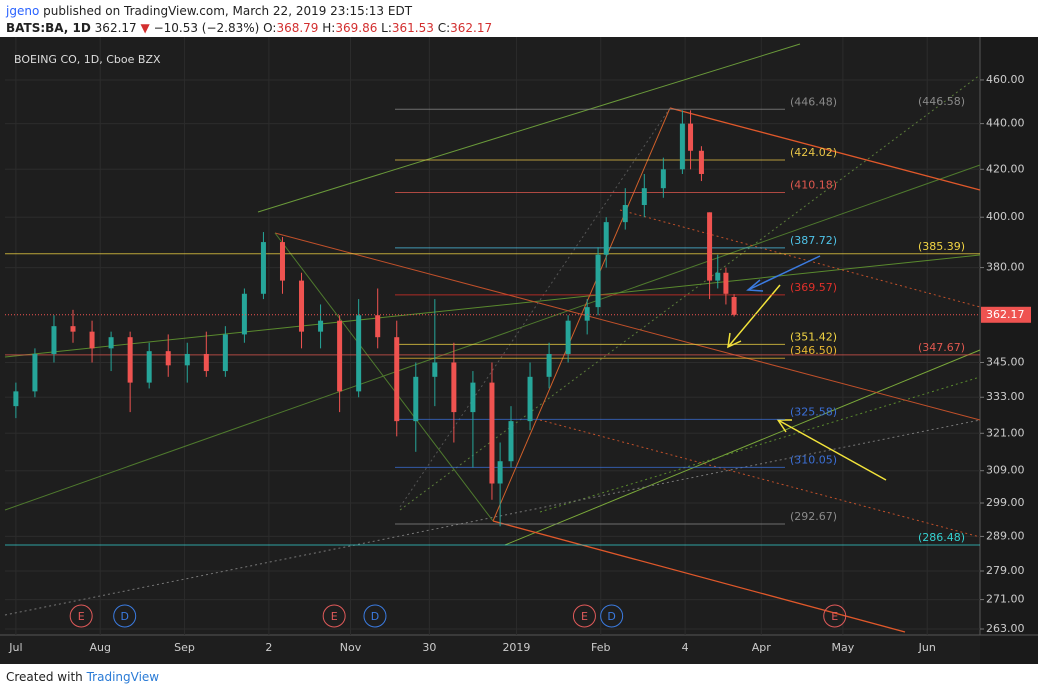 Image resolution: width=1038 pixels, height=696 pixels. Describe the element at coordinates (356, 28) in the screenshot. I see `ohlc-value: 369.86` at that location.